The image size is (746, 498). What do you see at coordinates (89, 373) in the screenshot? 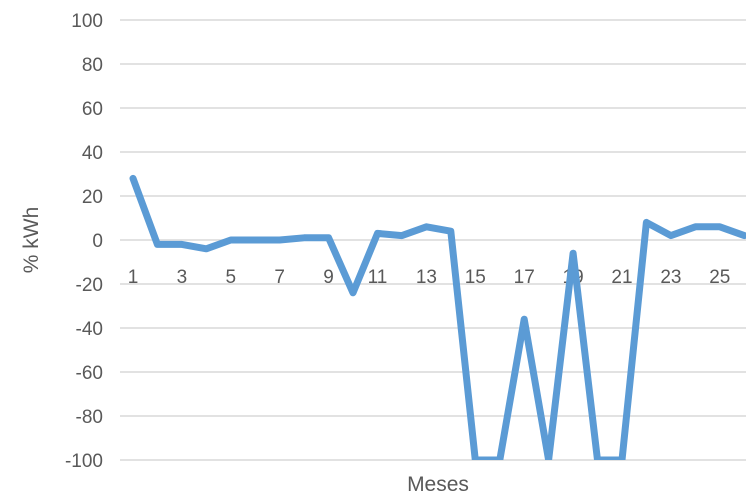
I see `y-tick-label: -60` at bounding box center [89, 373].